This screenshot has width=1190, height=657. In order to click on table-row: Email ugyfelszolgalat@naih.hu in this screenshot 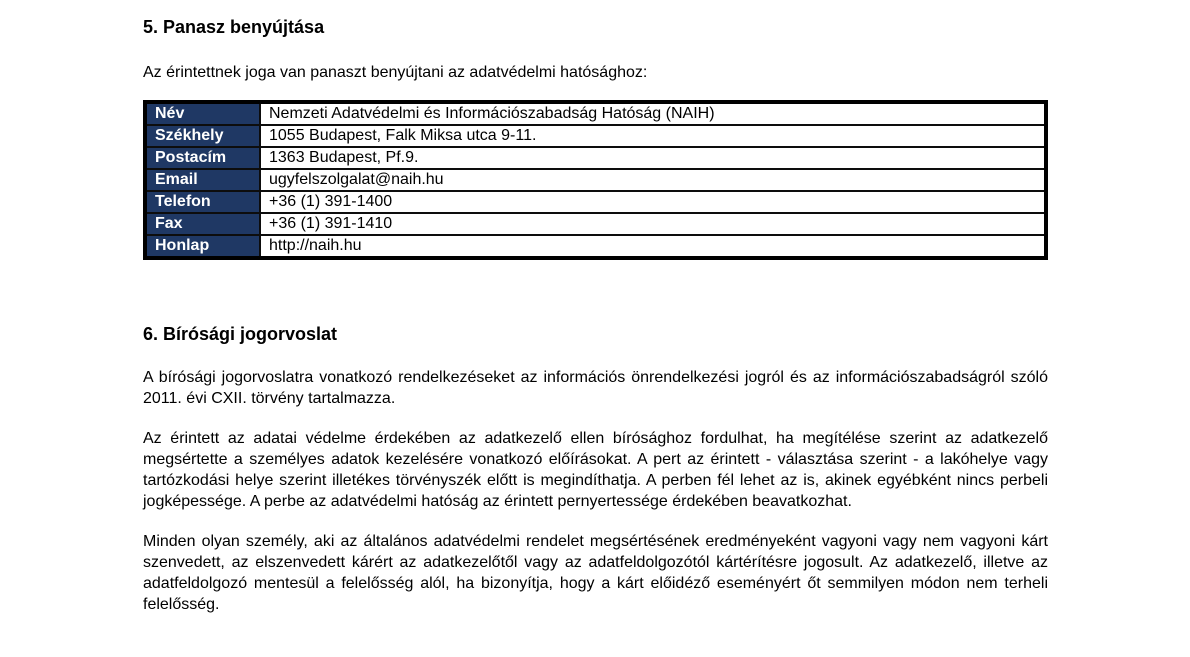, I will do `click(595, 180)`.